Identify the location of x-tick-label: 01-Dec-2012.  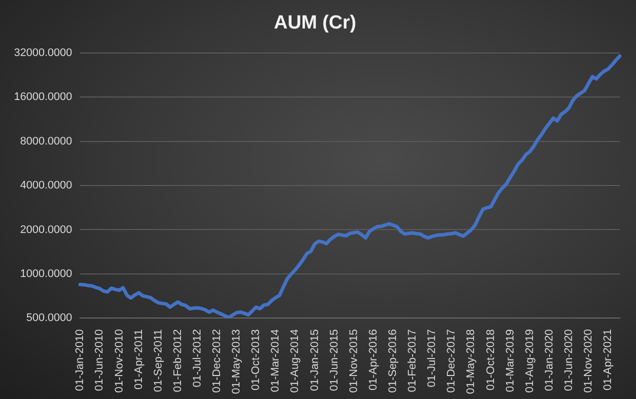
(217, 361).